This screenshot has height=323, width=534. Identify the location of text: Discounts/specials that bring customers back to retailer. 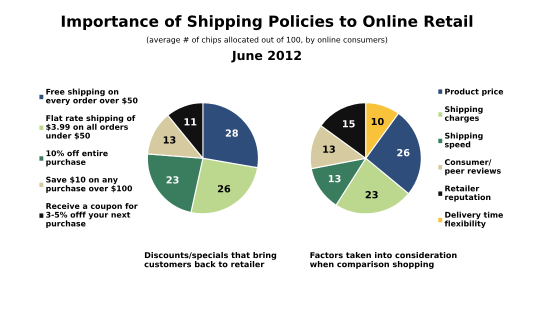
(210, 260).